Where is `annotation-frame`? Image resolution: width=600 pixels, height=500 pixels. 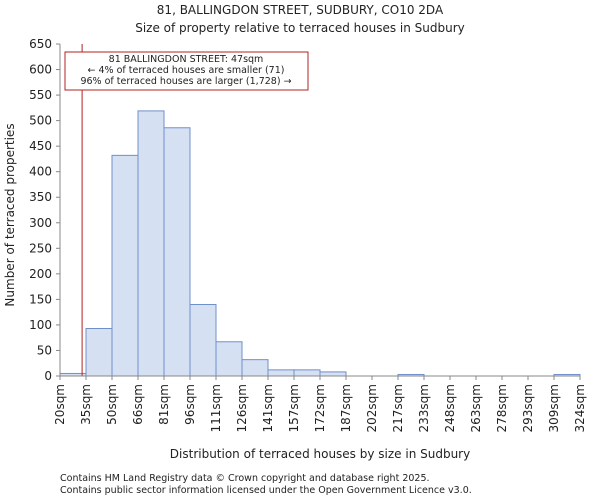
annotation-frame is located at coordinates (186, 71).